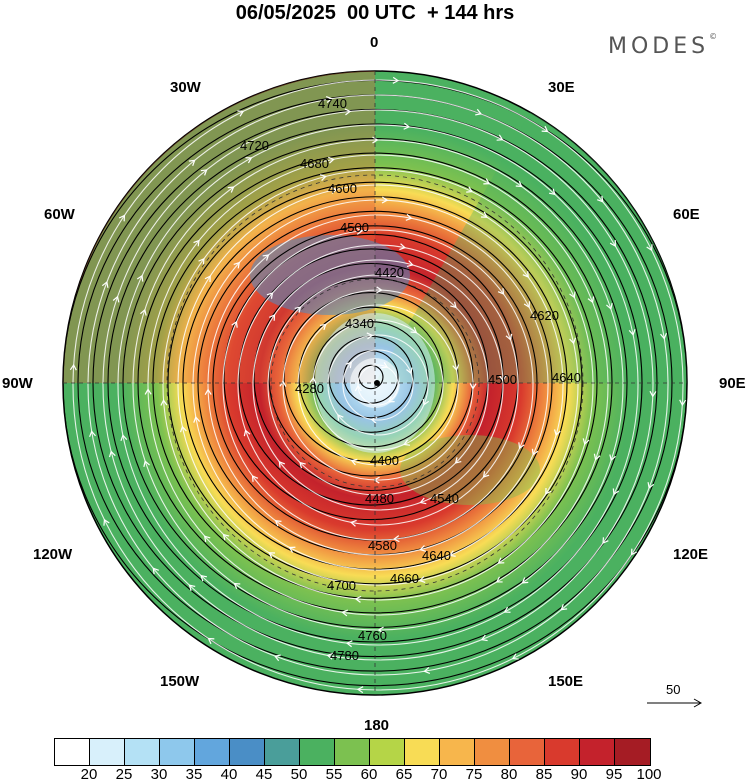 Image resolution: width=750 pixels, height=783 pixels. I want to click on contour-label: 4720, so click(254, 145).